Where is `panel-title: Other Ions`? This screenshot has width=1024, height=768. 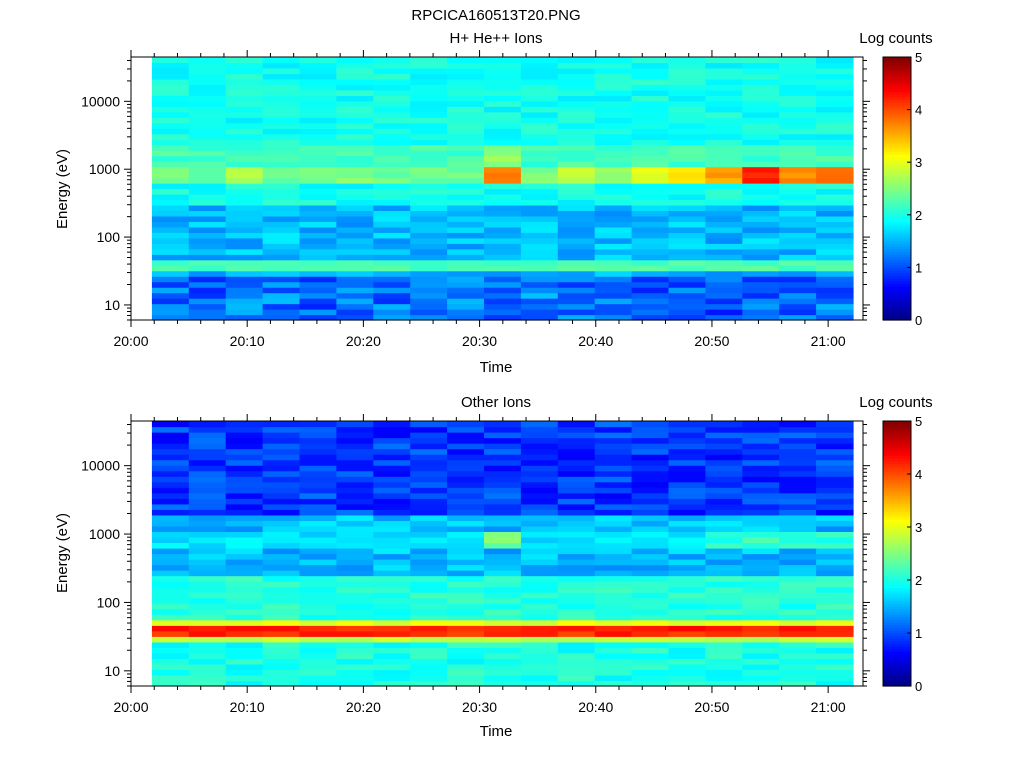
panel-title: Other Ions is located at coordinates (496, 402).